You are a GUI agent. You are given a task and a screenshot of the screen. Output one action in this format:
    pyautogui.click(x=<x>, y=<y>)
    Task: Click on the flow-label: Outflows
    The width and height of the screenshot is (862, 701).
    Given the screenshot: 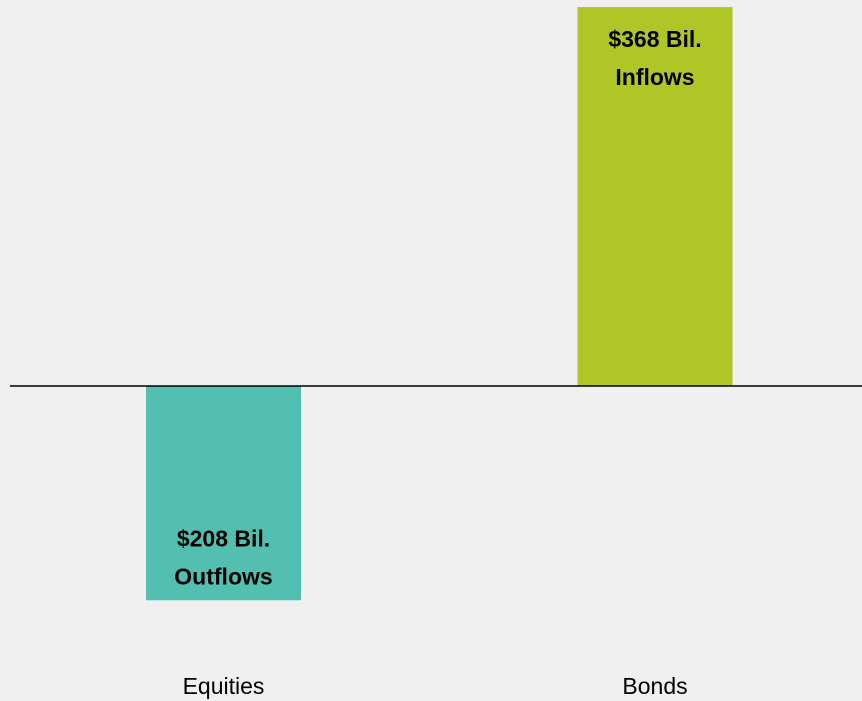 What is the action you would take?
    pyautogui.click(x=223, y=576)
    